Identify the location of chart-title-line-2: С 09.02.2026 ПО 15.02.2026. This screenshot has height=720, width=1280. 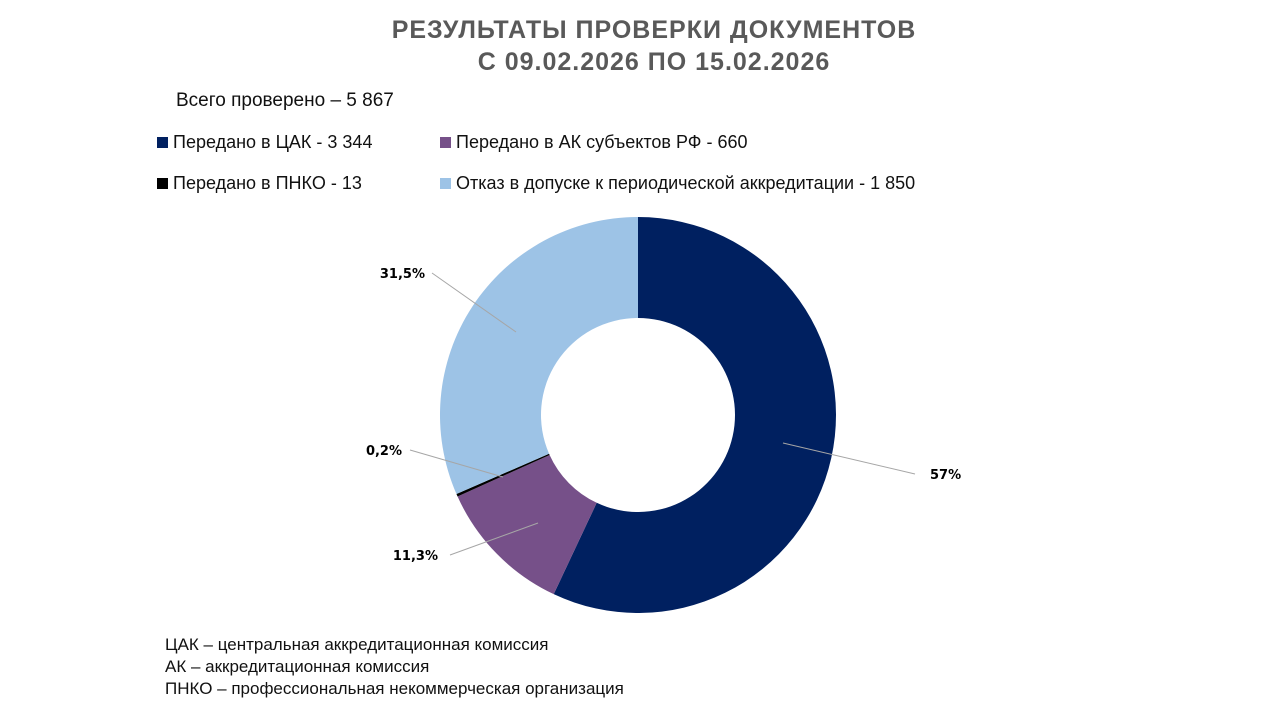
(654, 62).